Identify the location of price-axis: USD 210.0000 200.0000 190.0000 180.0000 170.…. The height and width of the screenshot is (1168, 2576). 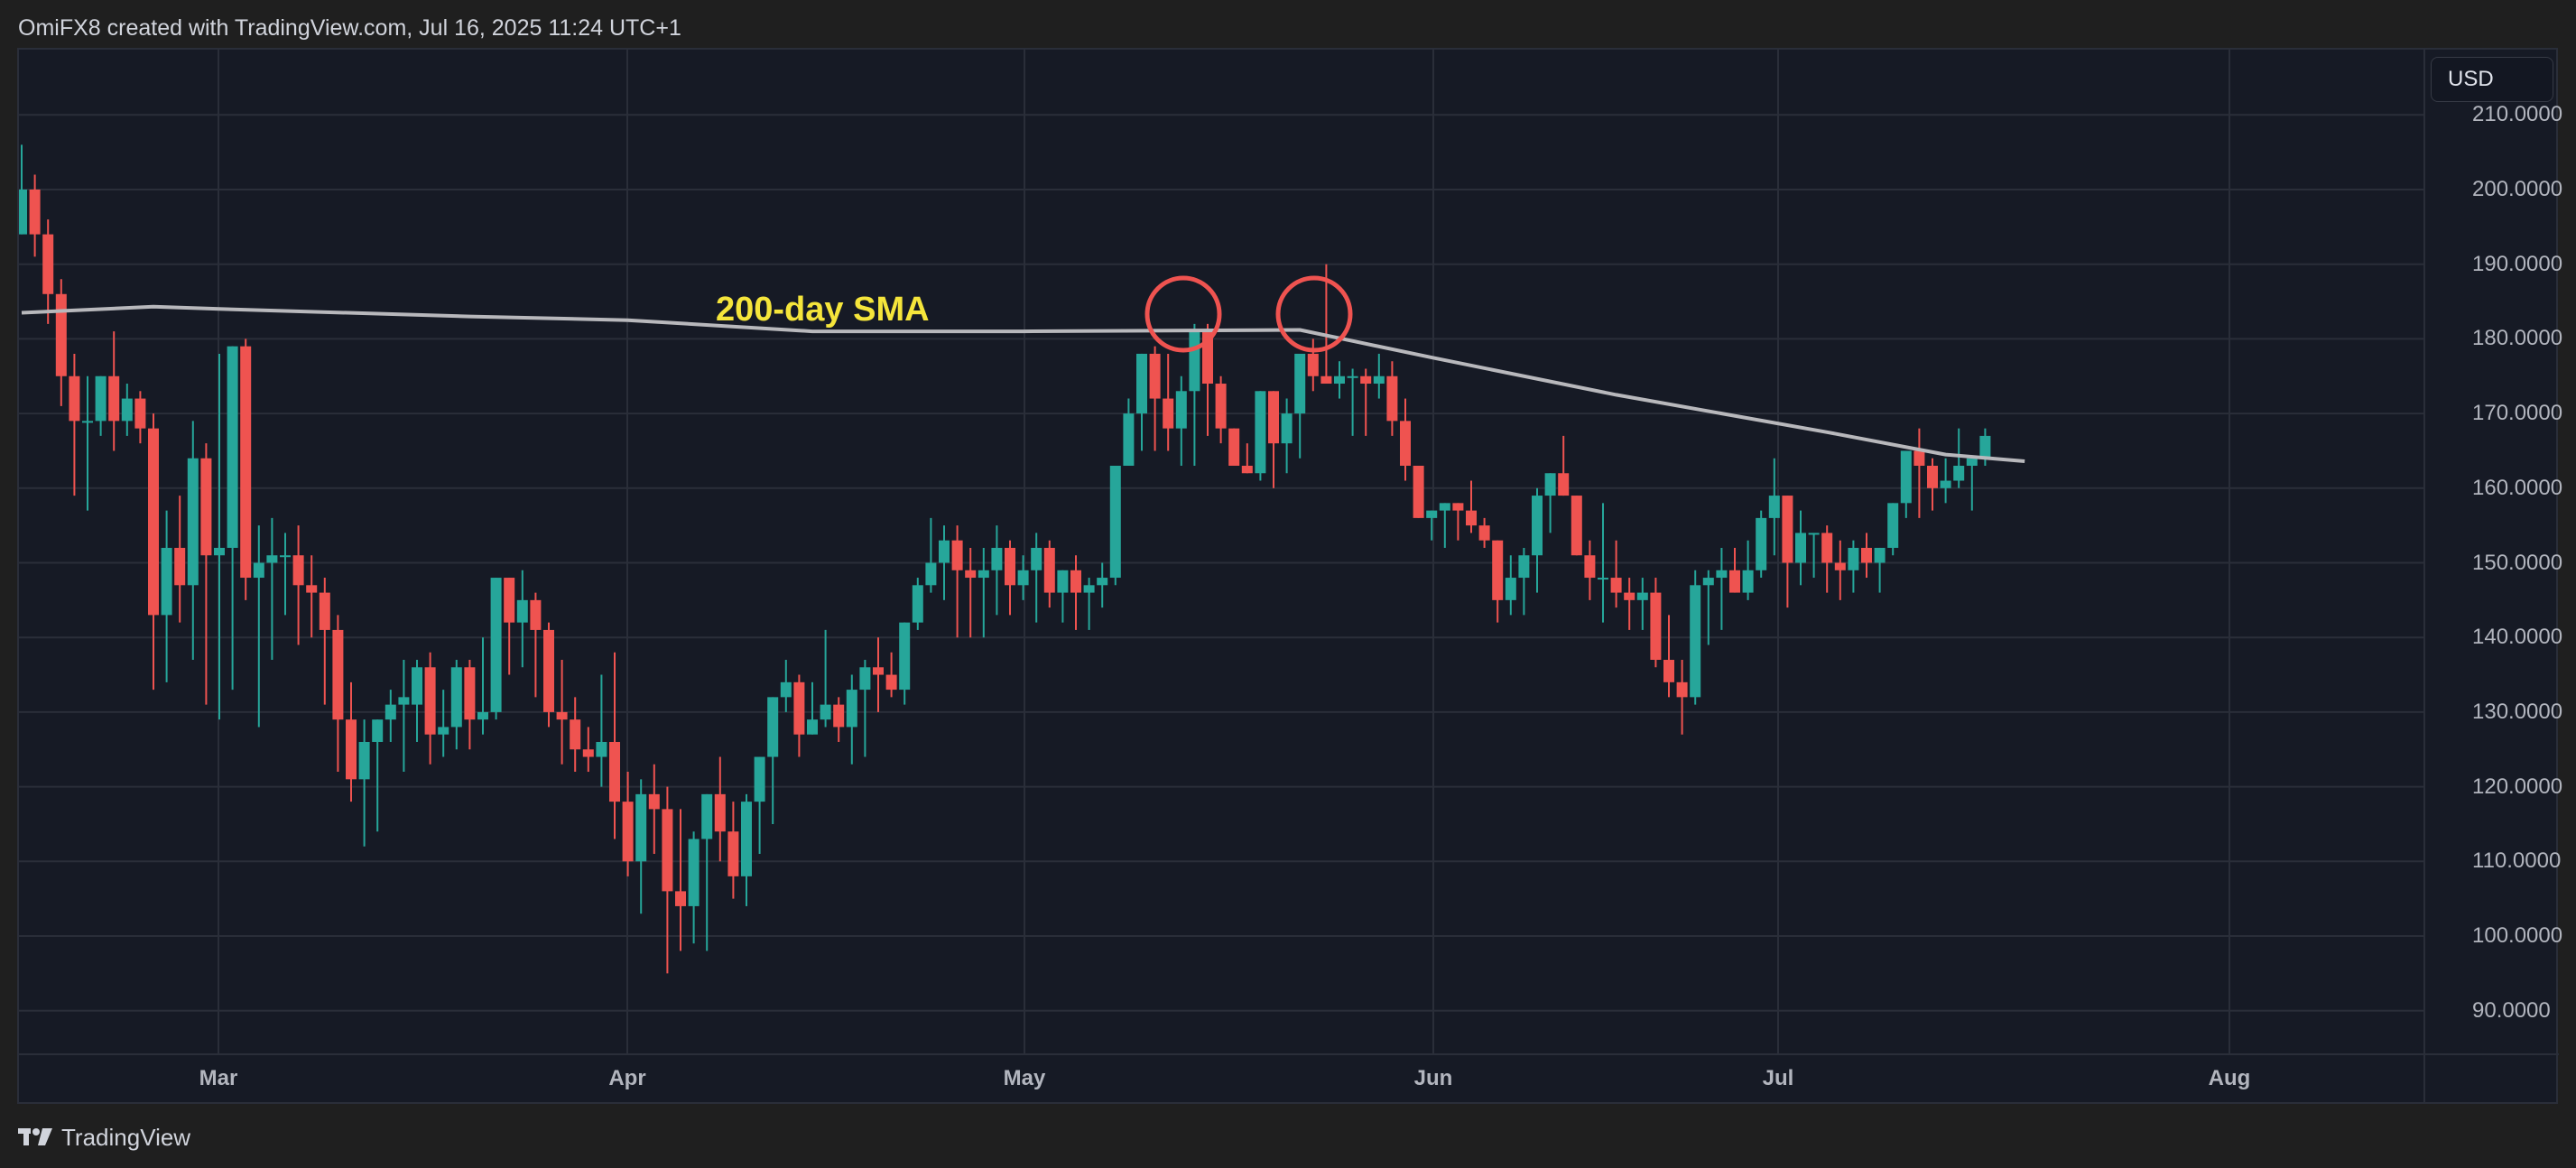
(2493, 551).